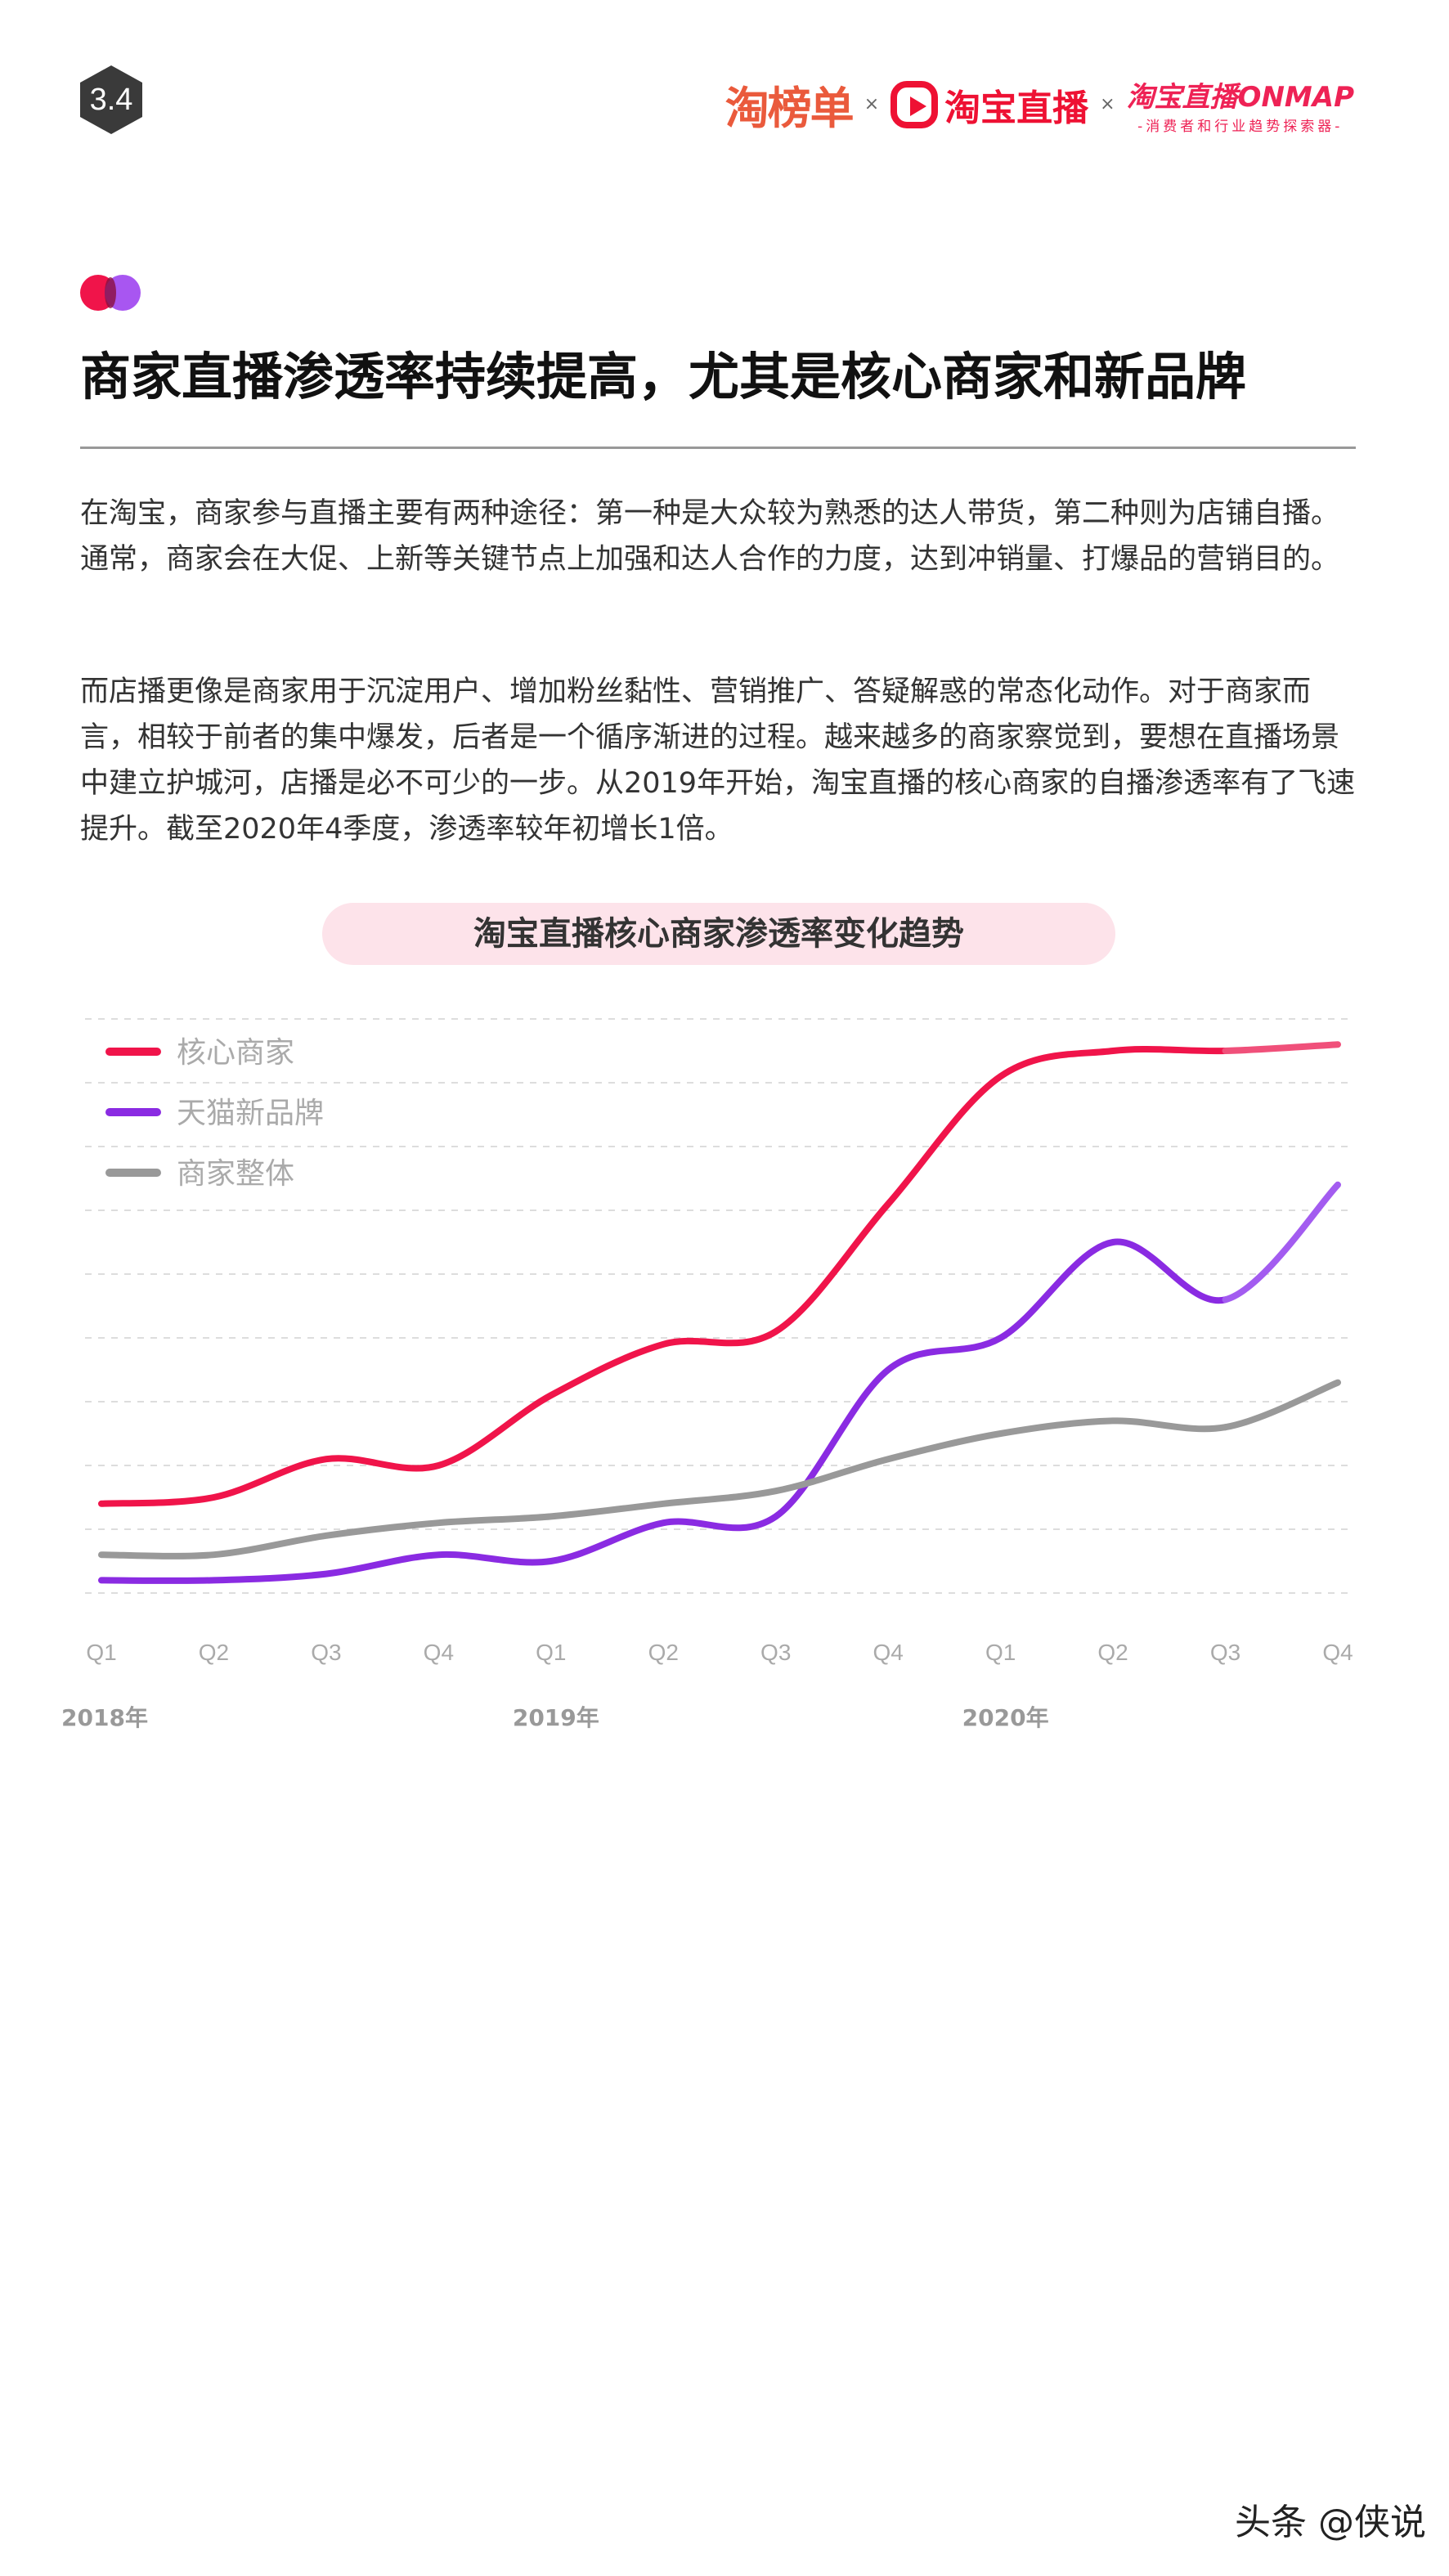 Image resolution: width=1449 pixels, height=2576 pixels. What do you see at coordinates (250, 1113) in the screenshot?
I see `legend-label: 天猫新品牌` at bounding box center [250, 1113].